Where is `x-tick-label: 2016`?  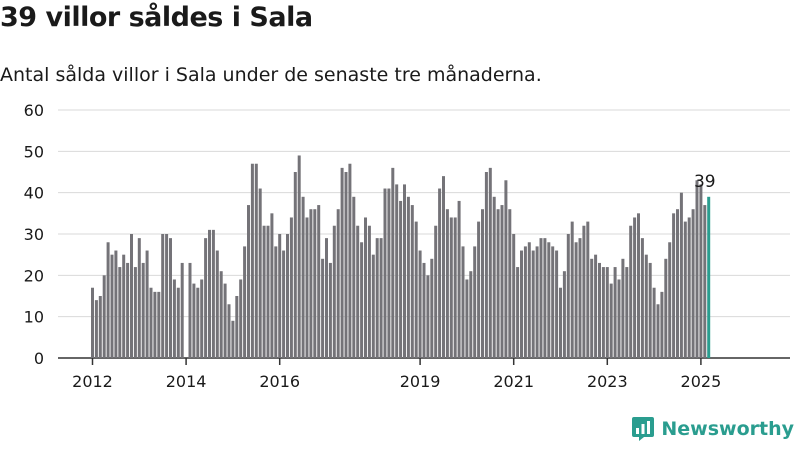 x-tick-label: 2016 is located at coordinates (279, 381).